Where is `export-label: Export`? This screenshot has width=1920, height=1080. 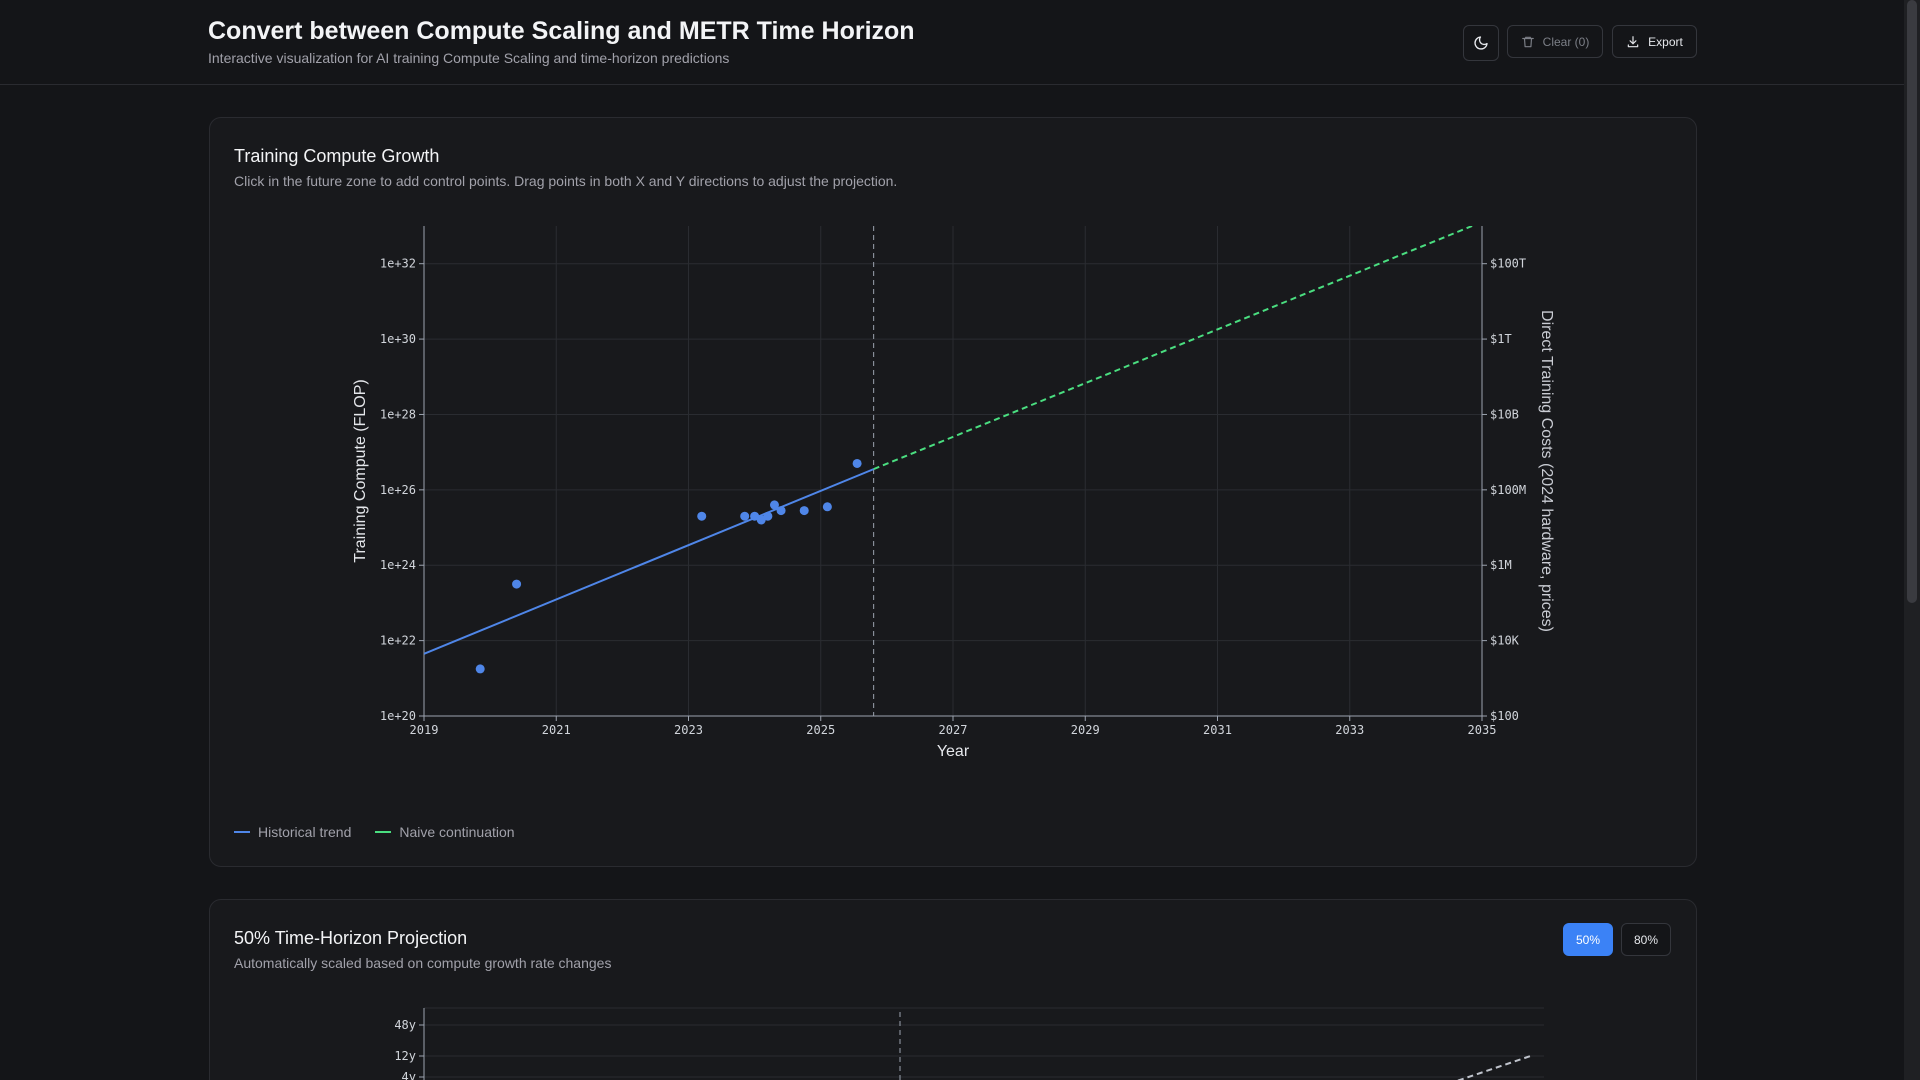 export-label: Export is located at coordinates (1665, 41).